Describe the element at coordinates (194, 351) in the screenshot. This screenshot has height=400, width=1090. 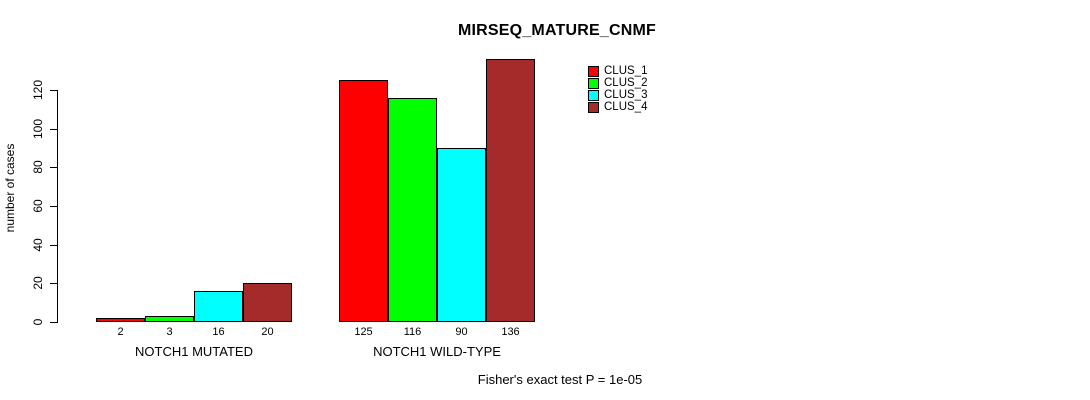
I see `x-category-label: NOTCH1 MUTATED` at that location.